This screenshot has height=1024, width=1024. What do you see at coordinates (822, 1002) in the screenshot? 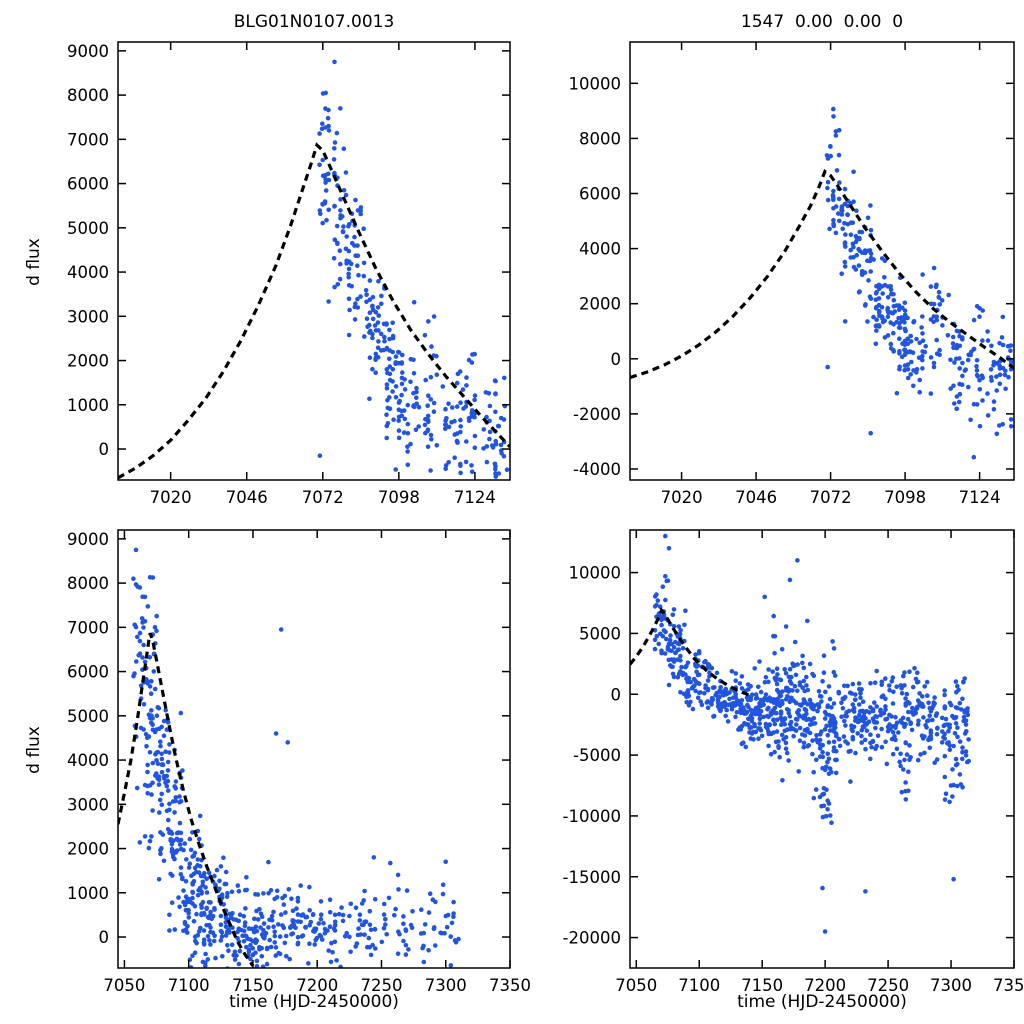
I see `x-axis-label-right: time (HJD-2450000)` at bounding box center [822, 1002].